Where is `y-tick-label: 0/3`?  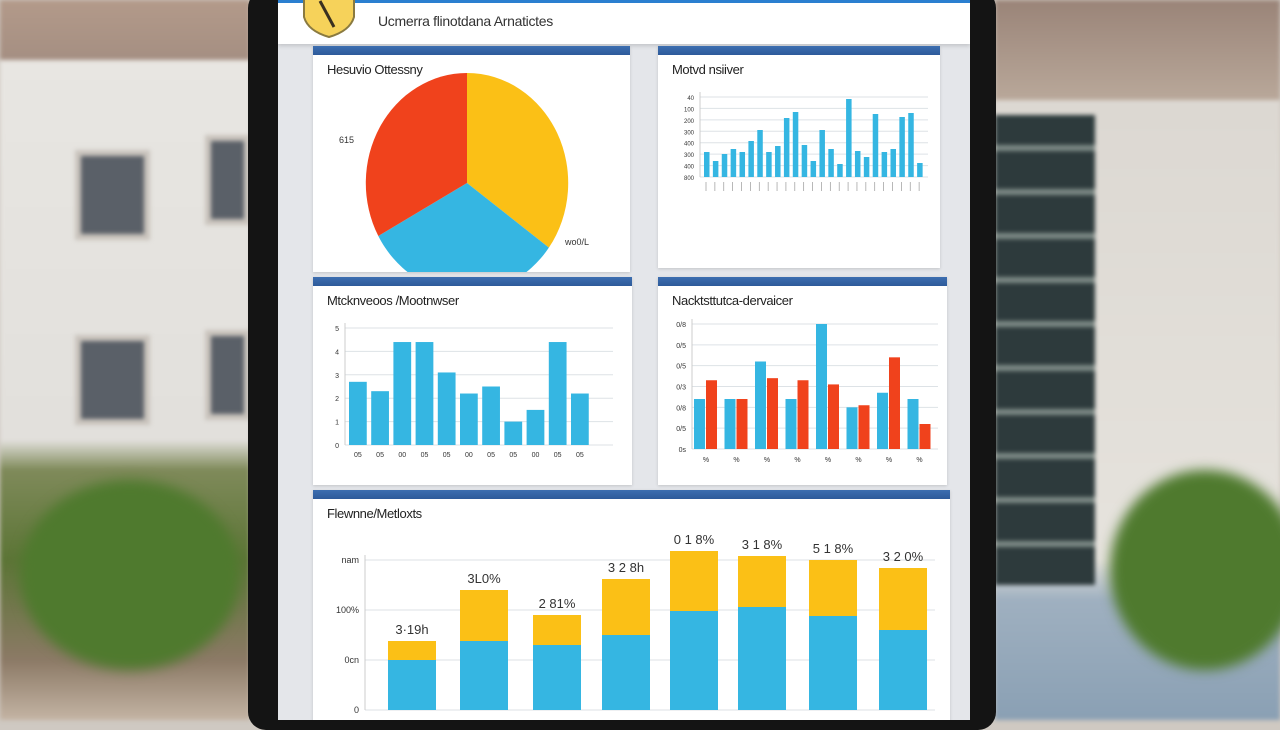
y-tick-label: 0/3 is located at coordinates (681, 388).